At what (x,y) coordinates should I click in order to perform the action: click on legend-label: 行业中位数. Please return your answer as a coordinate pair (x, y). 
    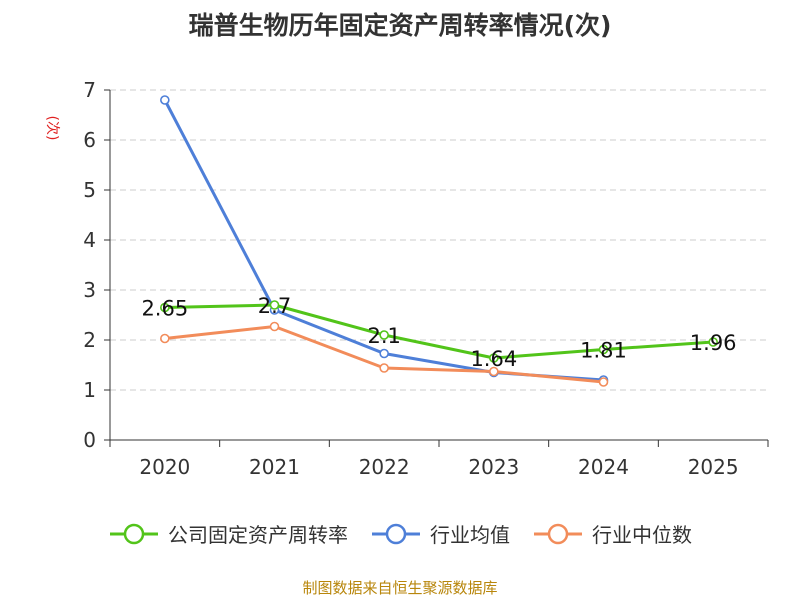
    Looking at the image, I should click on (642, 535).